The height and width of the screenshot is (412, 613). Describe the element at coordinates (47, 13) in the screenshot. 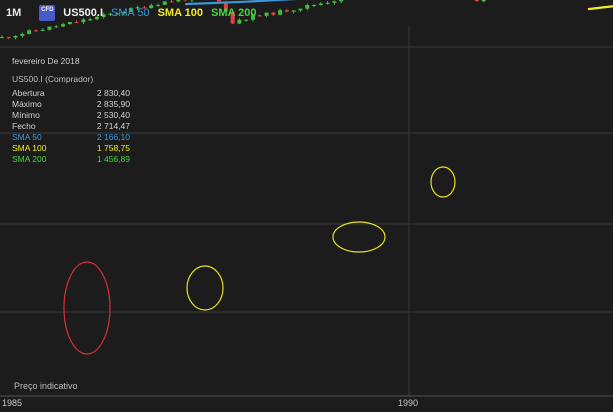

I see `cfd-icon: CFD` at that location.